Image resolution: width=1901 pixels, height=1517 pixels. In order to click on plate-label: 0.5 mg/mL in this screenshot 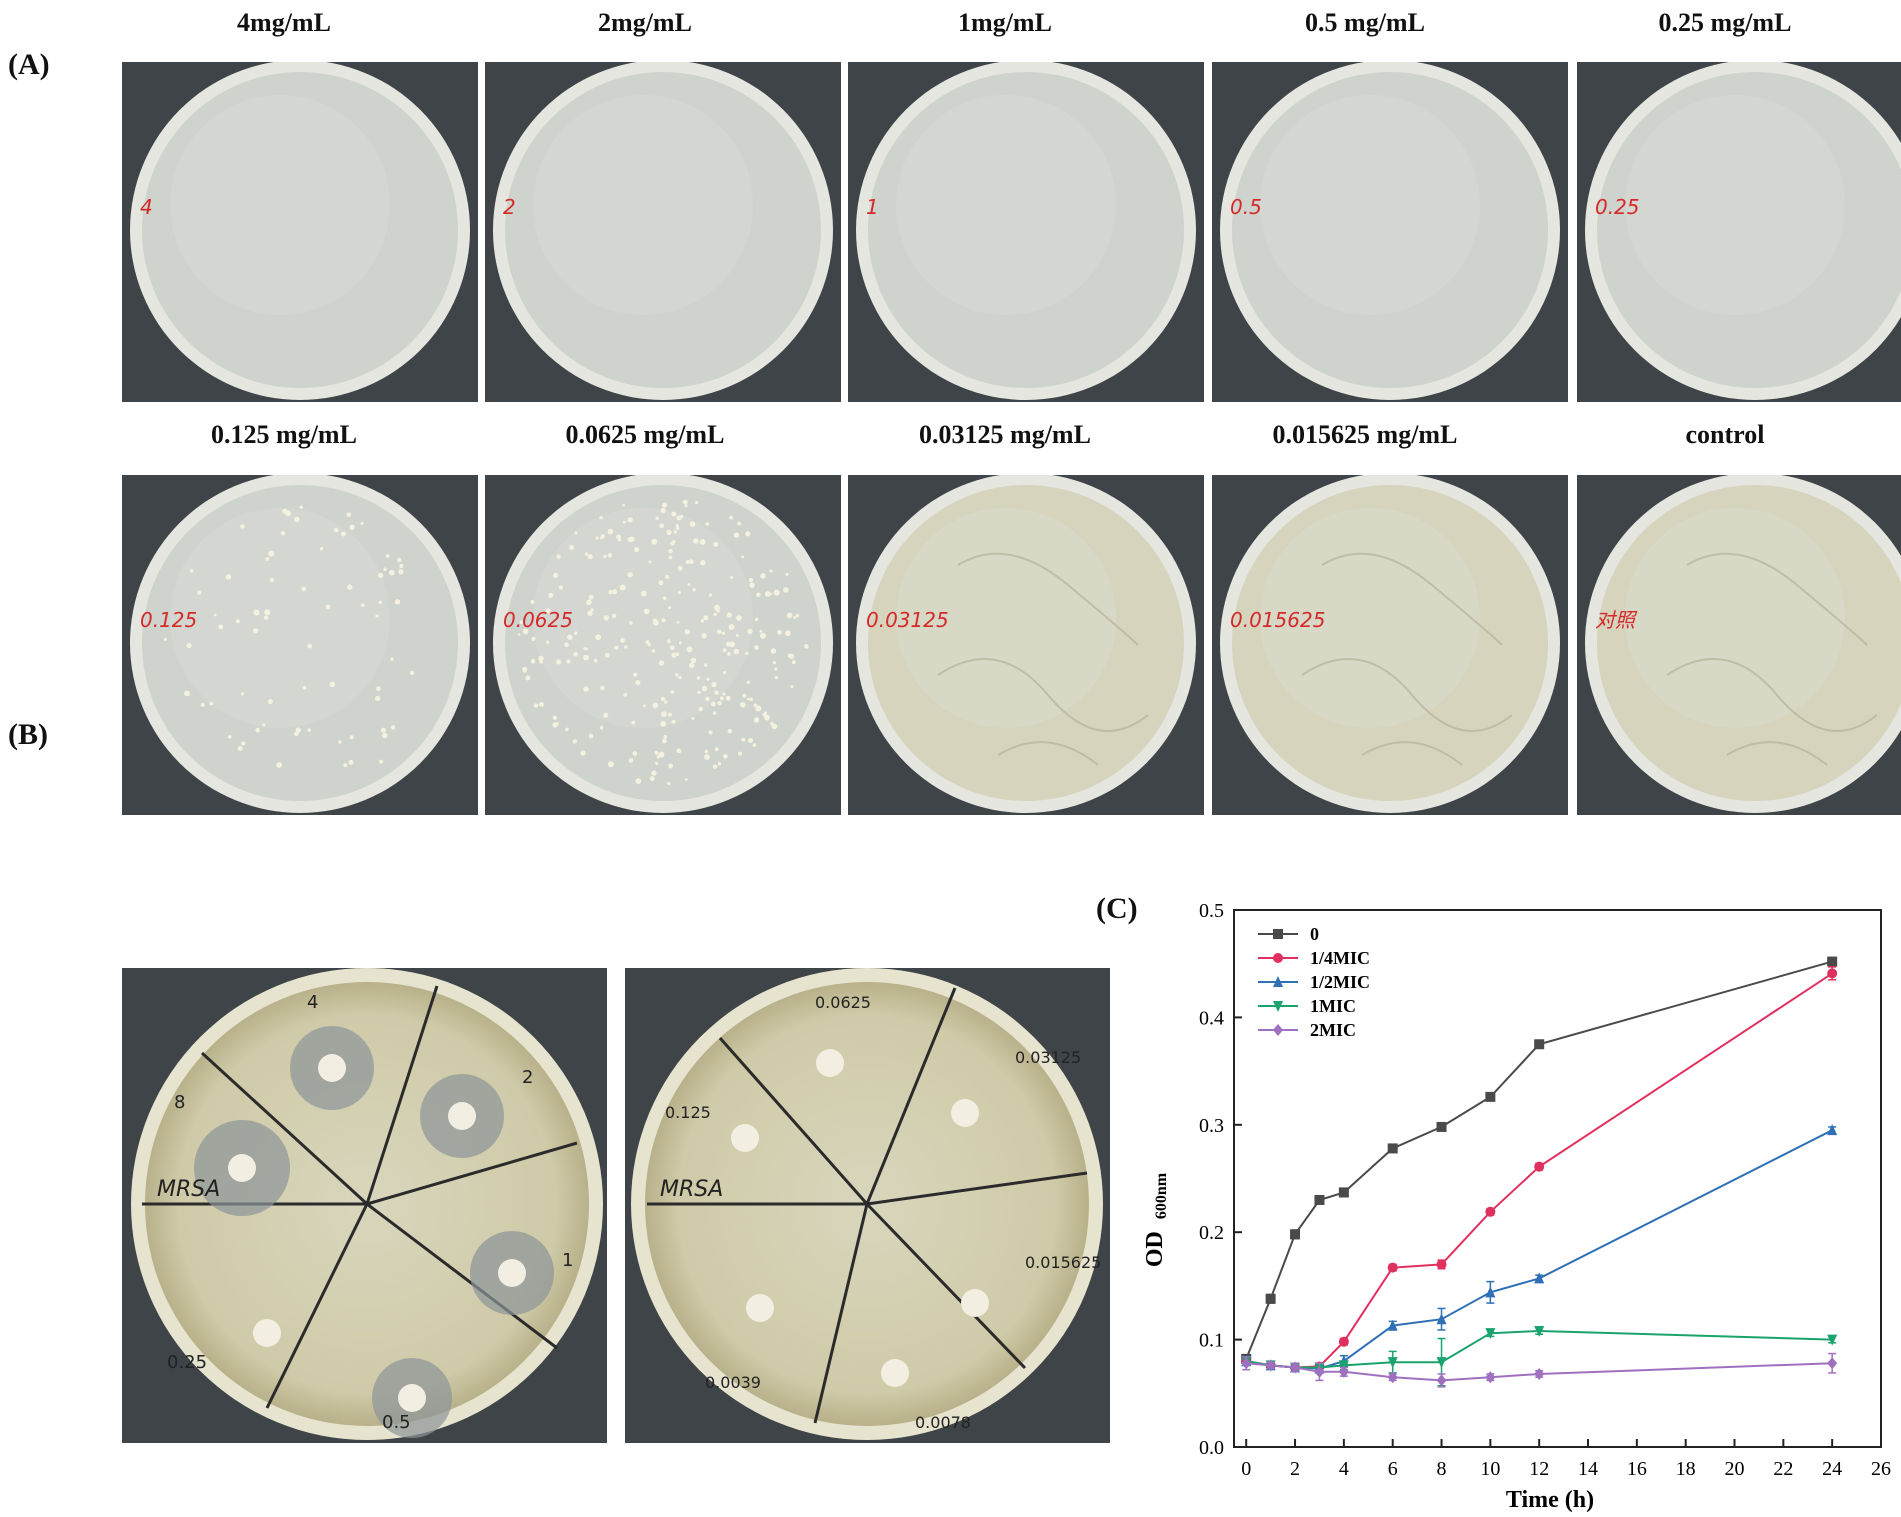, I will do `click(1365, 22)`.